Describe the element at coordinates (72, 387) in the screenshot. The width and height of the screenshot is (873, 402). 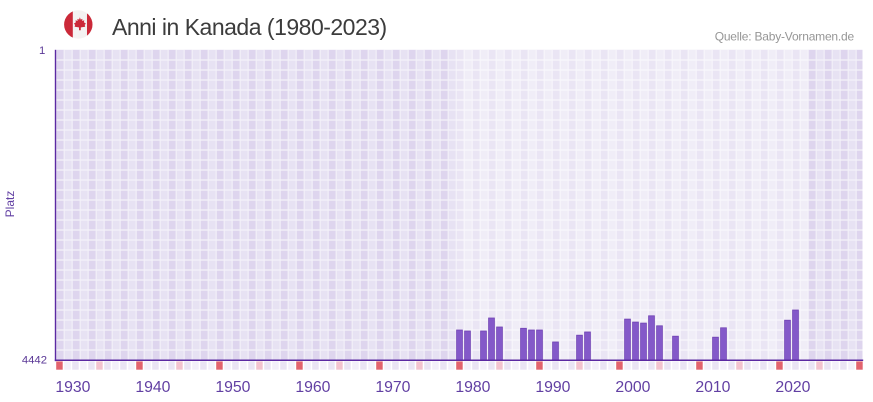
I see `svg-text: 1930` at that location.